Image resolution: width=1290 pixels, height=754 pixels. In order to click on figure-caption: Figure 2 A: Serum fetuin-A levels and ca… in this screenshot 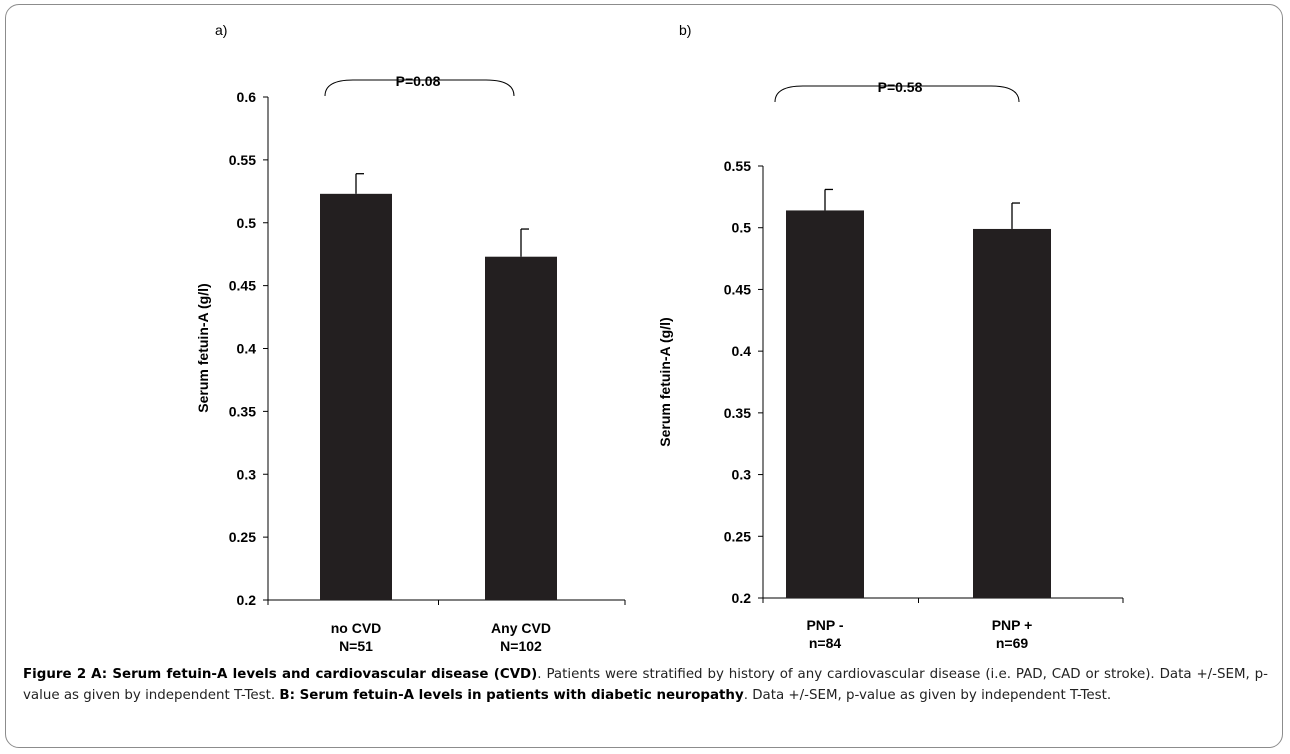, I will do `click(645, 685)`.